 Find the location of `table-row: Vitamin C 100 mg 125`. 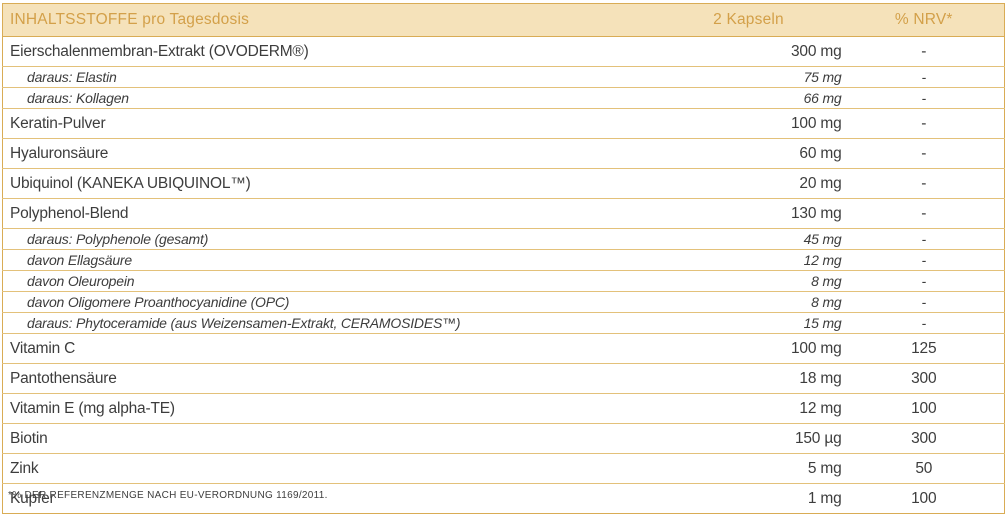

table-row: Vitamin C 100 mg 125 is located at coordinates (503, 348).